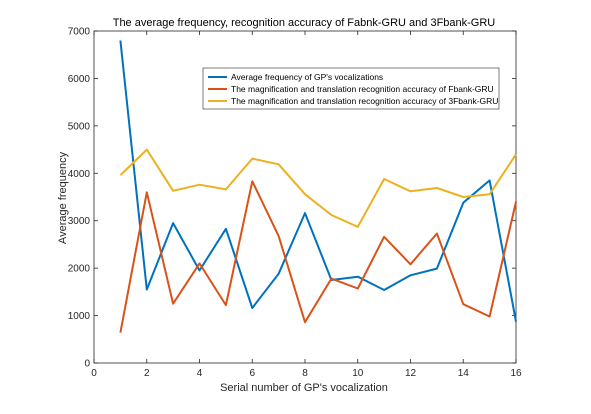 Image resolution: width=591 pixels, height=414 pixels. I want to click on y-tick-label: 4000, so click(79, 174).